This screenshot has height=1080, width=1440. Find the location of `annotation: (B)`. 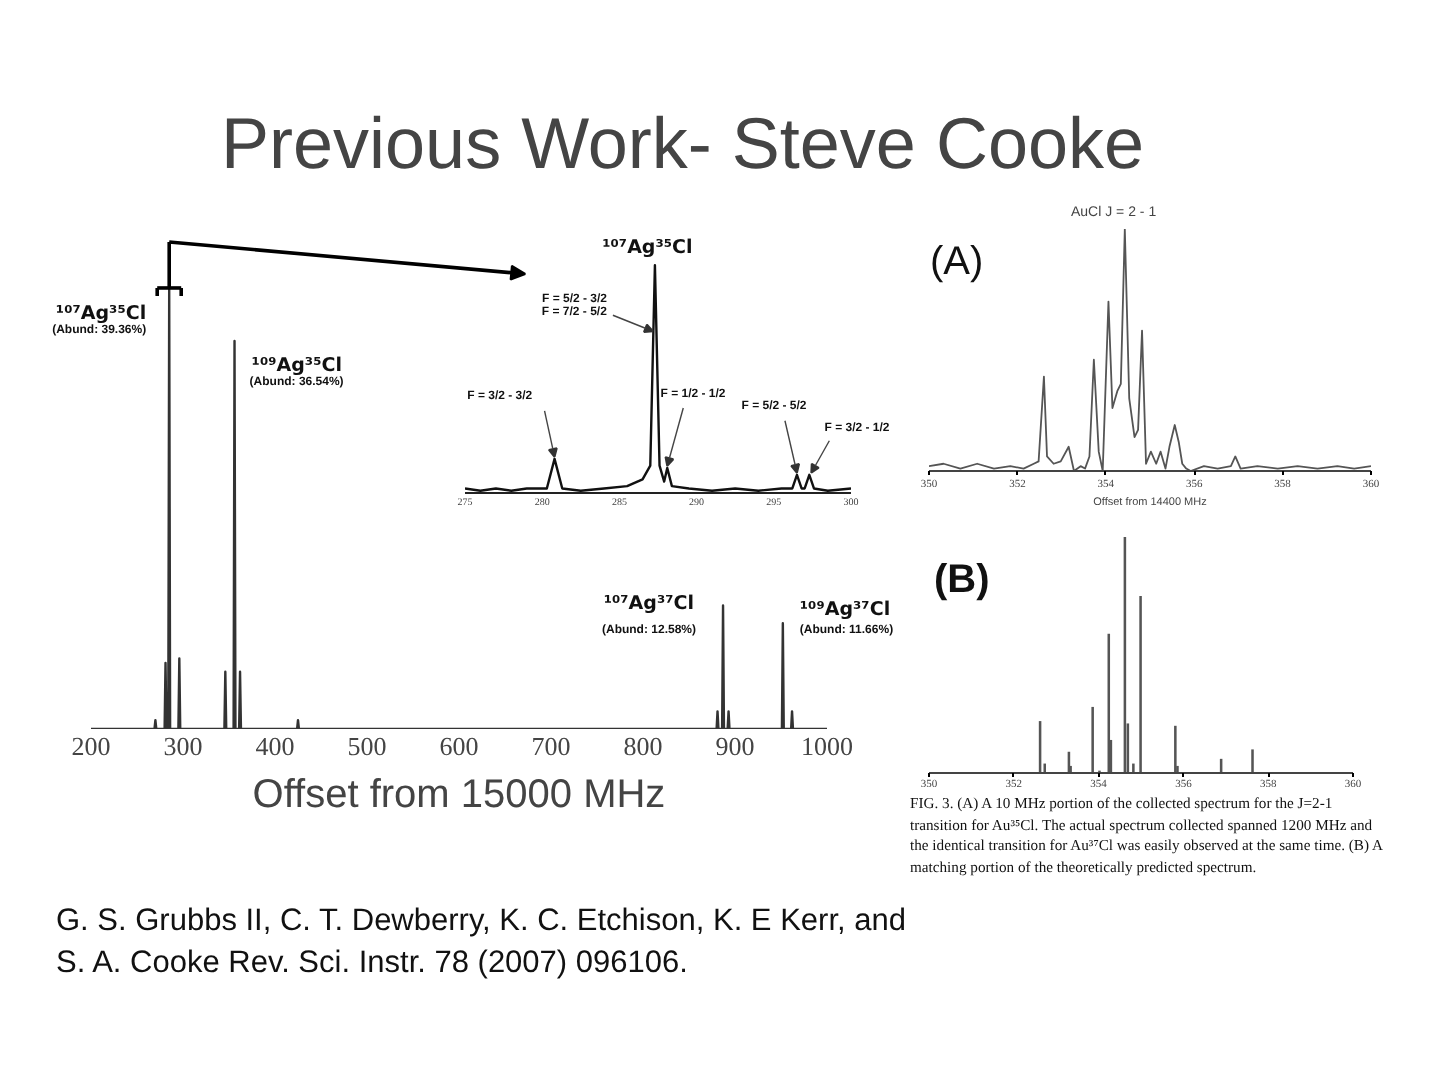

annotation: (B) is located at coordinates (962, 580).